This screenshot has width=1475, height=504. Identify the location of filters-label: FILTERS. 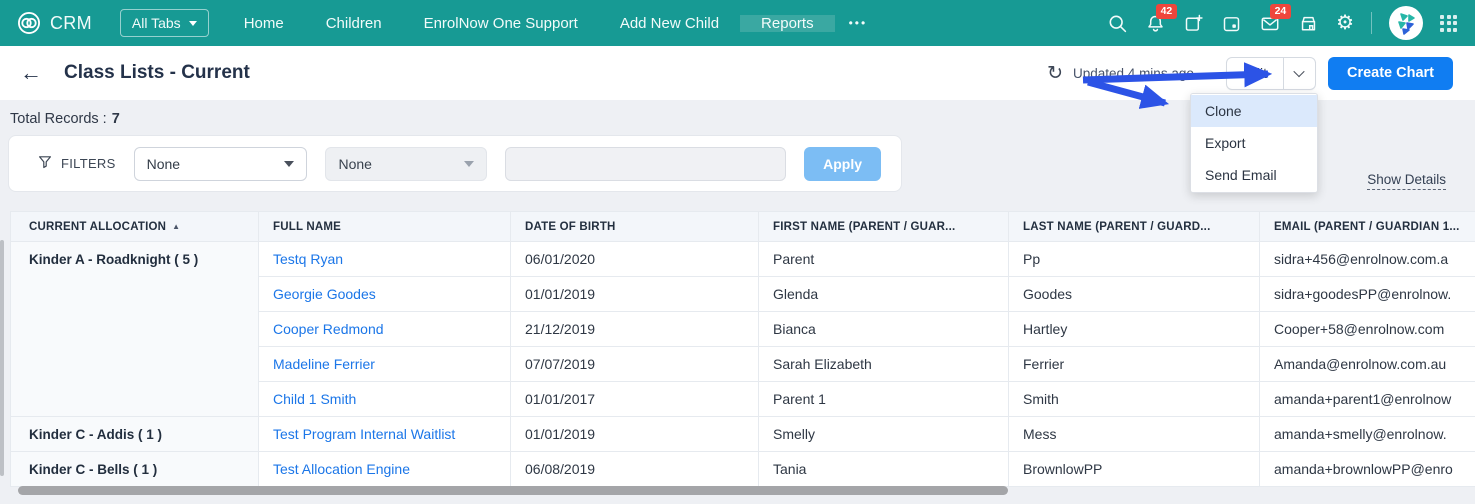
(88, 163).